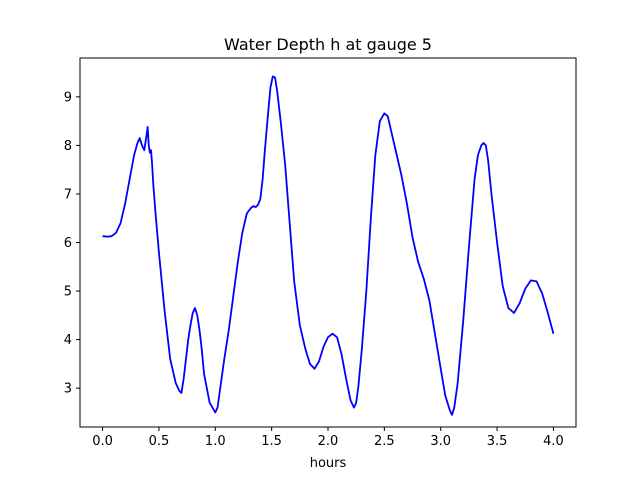  Describe the element at coordinates (328, 463) in the screenshot. I see `x-axis-label: hours` at that location.